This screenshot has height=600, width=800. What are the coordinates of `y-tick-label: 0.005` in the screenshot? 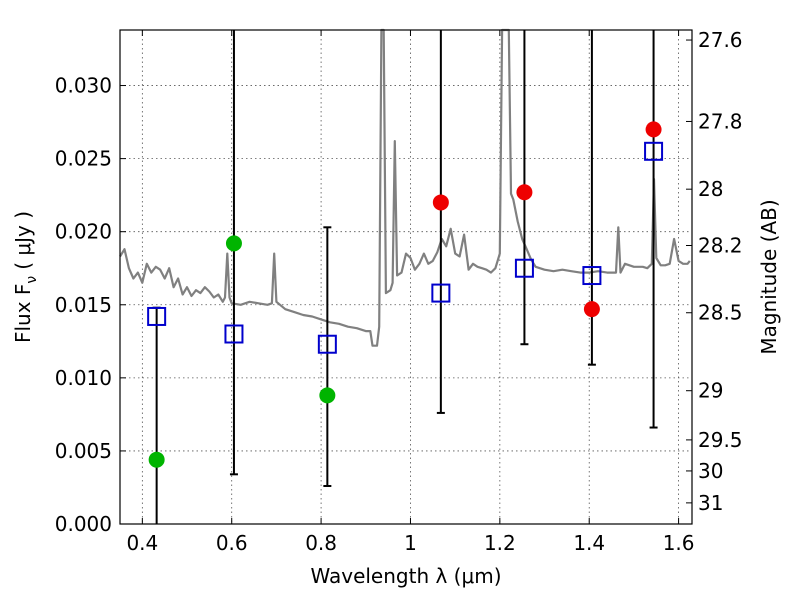 It's located at (83, 451).